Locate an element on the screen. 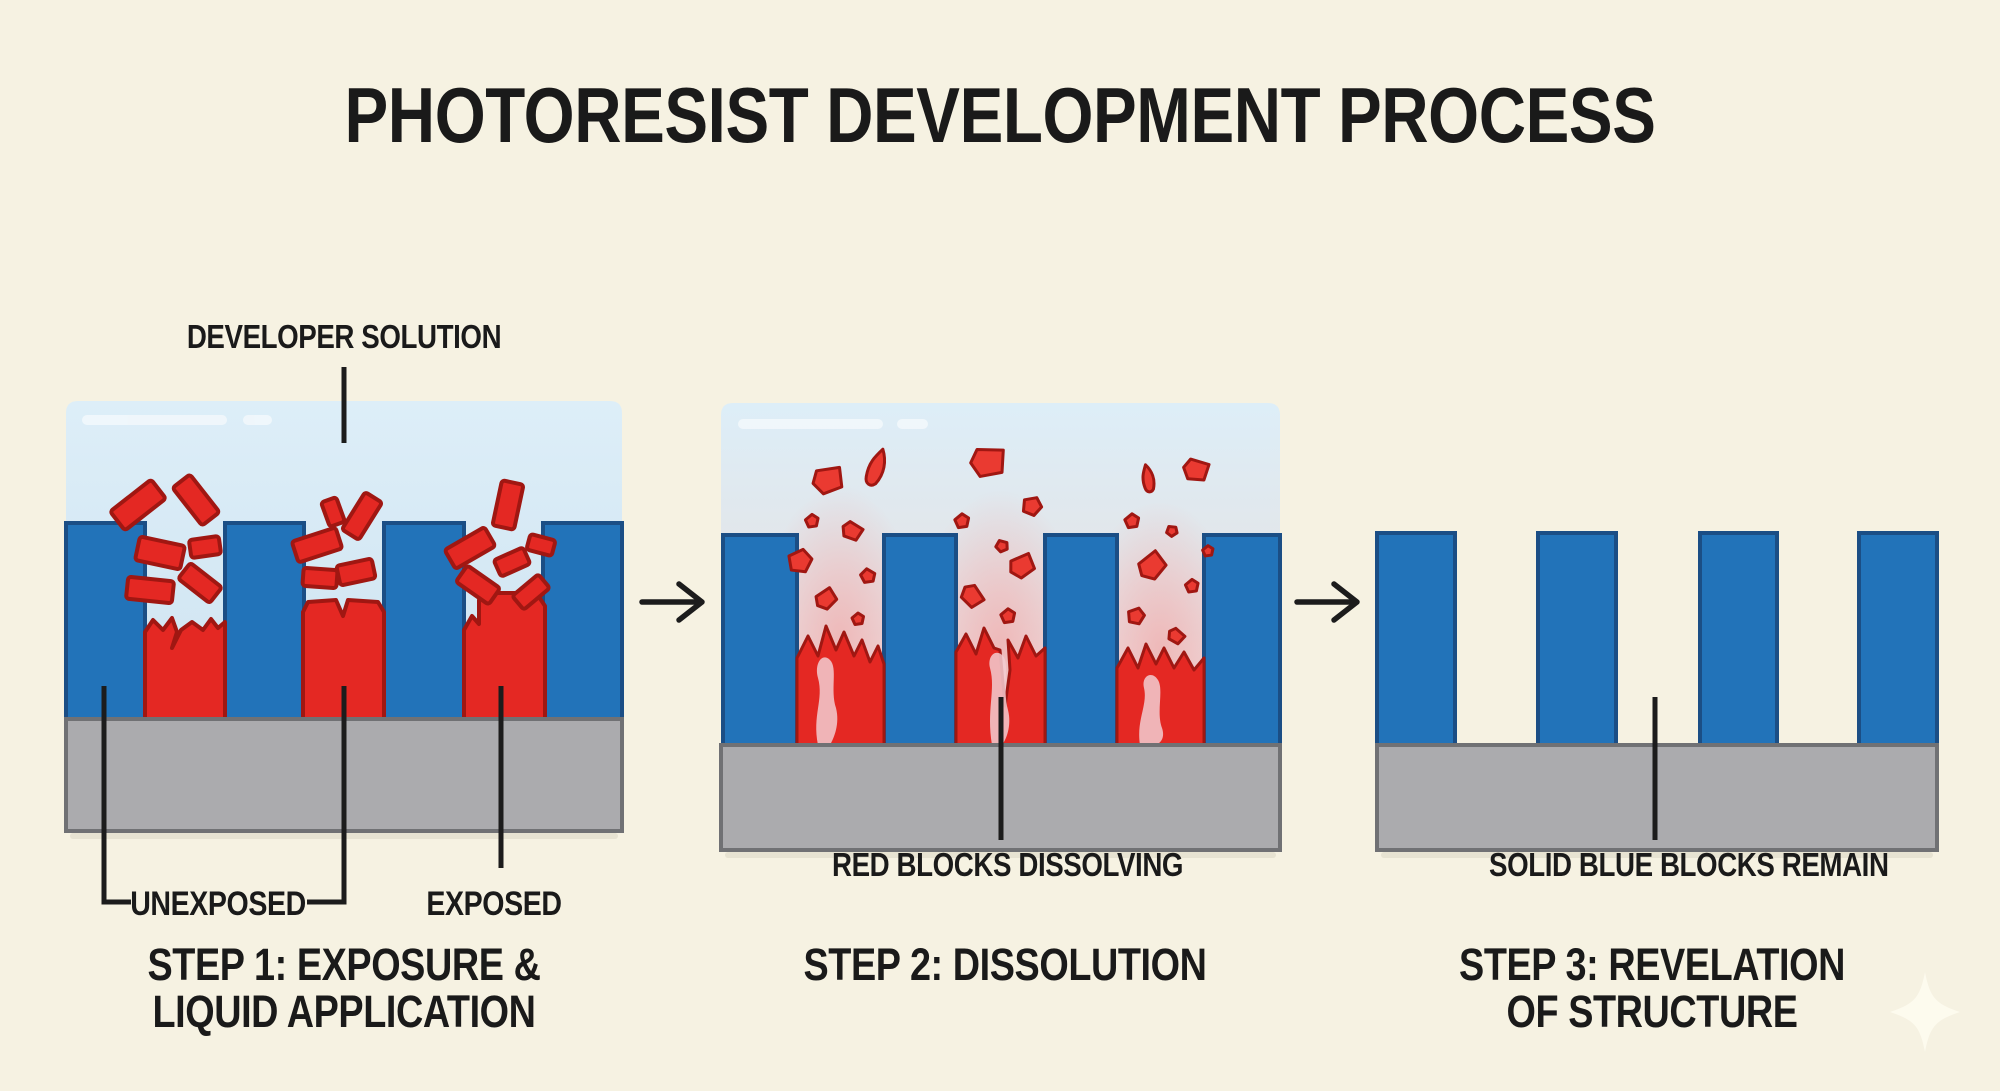 The height and width of the screenshot is (1091, 2000). panel-1-graphic is located at coordinates (344, 636).